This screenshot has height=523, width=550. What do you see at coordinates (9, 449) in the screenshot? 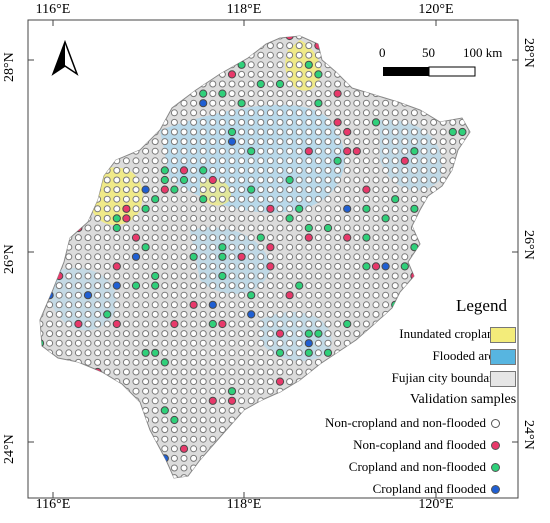
I see `lat-label-left-24: 24°N` at bounding box center [9, 449].